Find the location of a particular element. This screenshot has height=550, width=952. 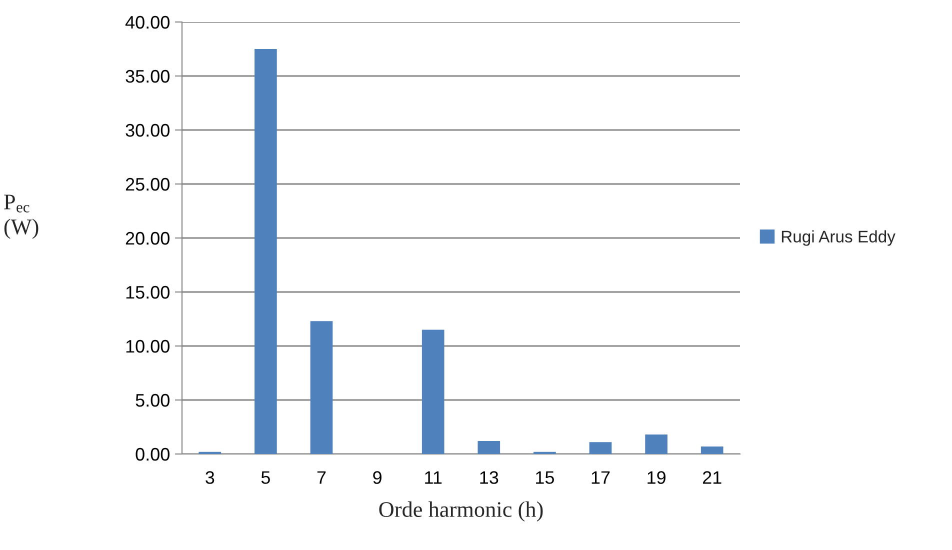

x-axis-title: Orde harmonic (h) is located at coordinates (461, 511).